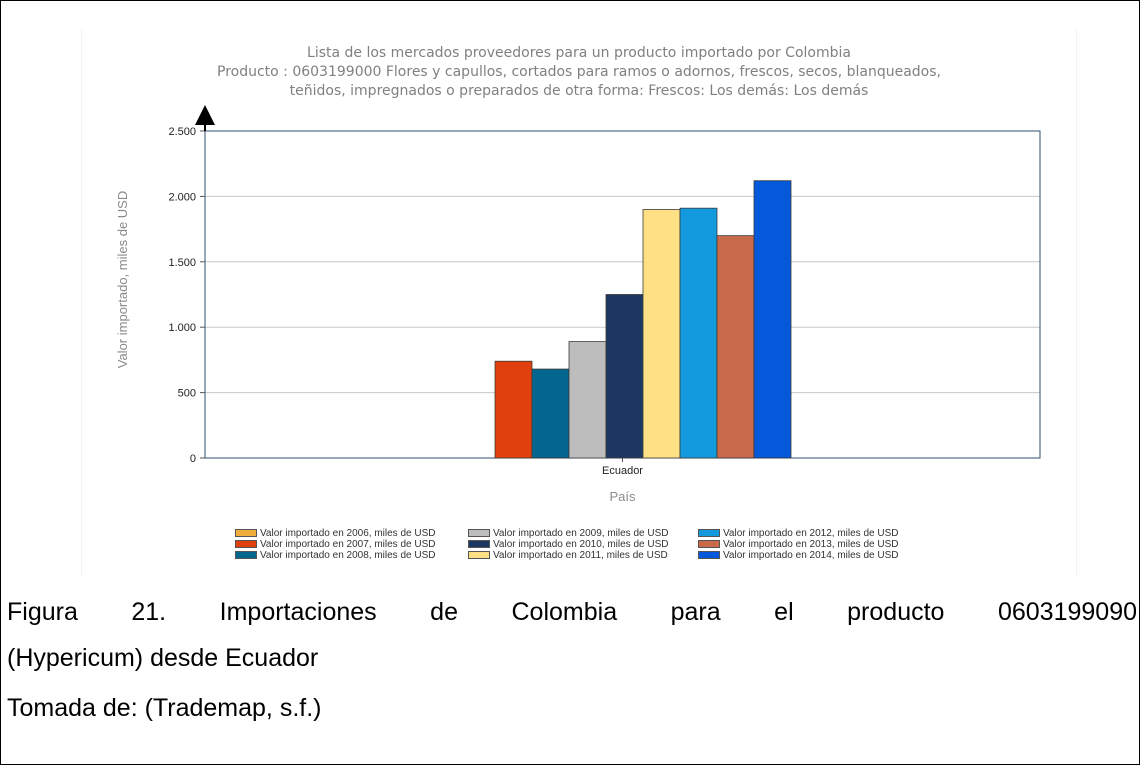 The height and width of the screenshot is (767, 1142). What do you see at coordinates (163, 658) in the screenshot?
I see `figure-caption-line-2: (Hypericum) desde Ecuador` at bounding box center [163, 658].